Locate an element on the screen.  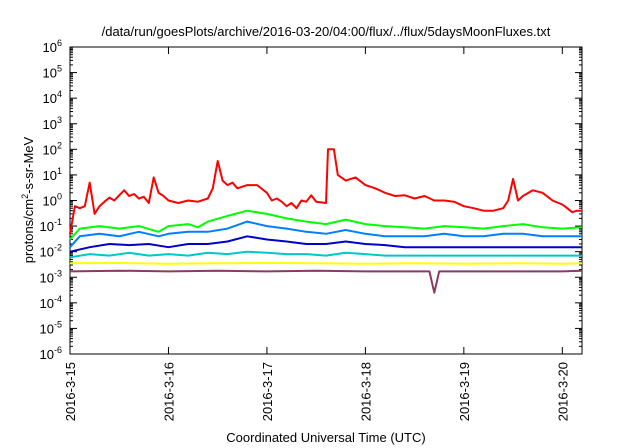
y-tick-label: 10⁻¹ is located at coordinates (51, 225).